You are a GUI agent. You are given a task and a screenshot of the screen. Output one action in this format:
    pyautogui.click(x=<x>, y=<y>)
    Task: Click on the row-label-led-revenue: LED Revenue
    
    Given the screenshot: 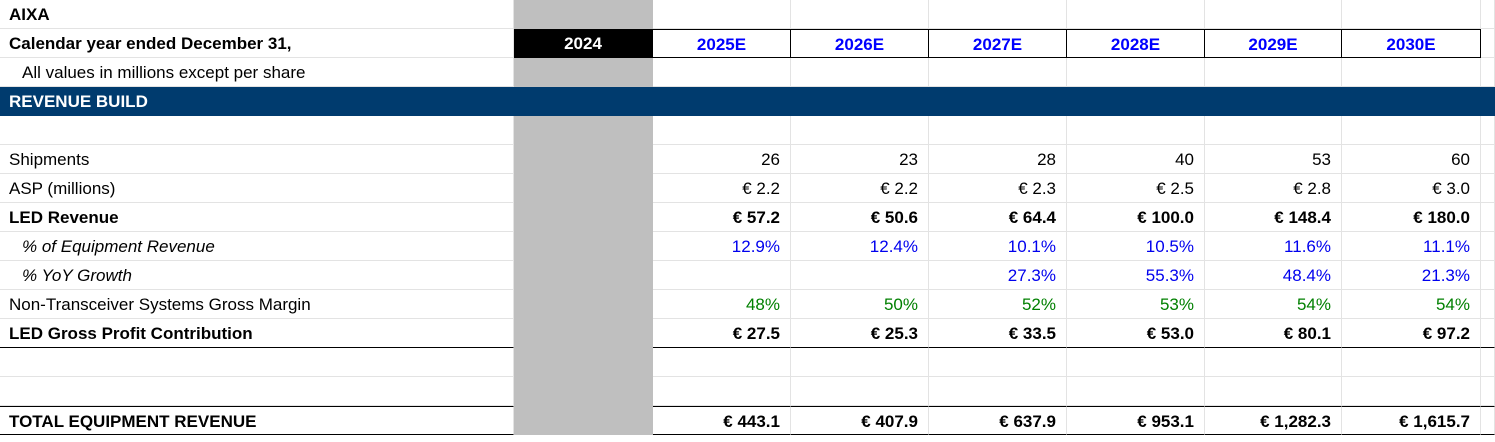 What is the action you would take?
    pyautogui.click(x=257, y=217)
    